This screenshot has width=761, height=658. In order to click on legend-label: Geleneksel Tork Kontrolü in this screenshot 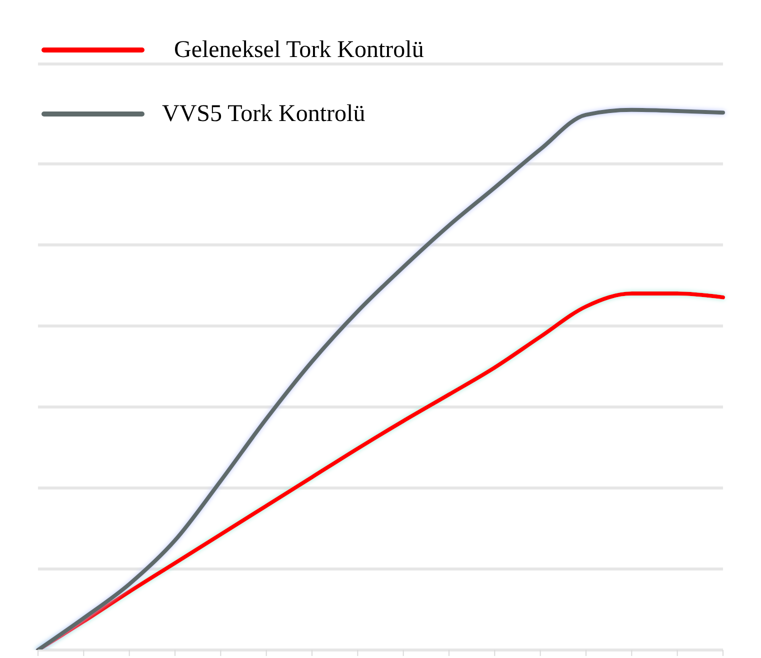, I will do `click(299, 50)`.